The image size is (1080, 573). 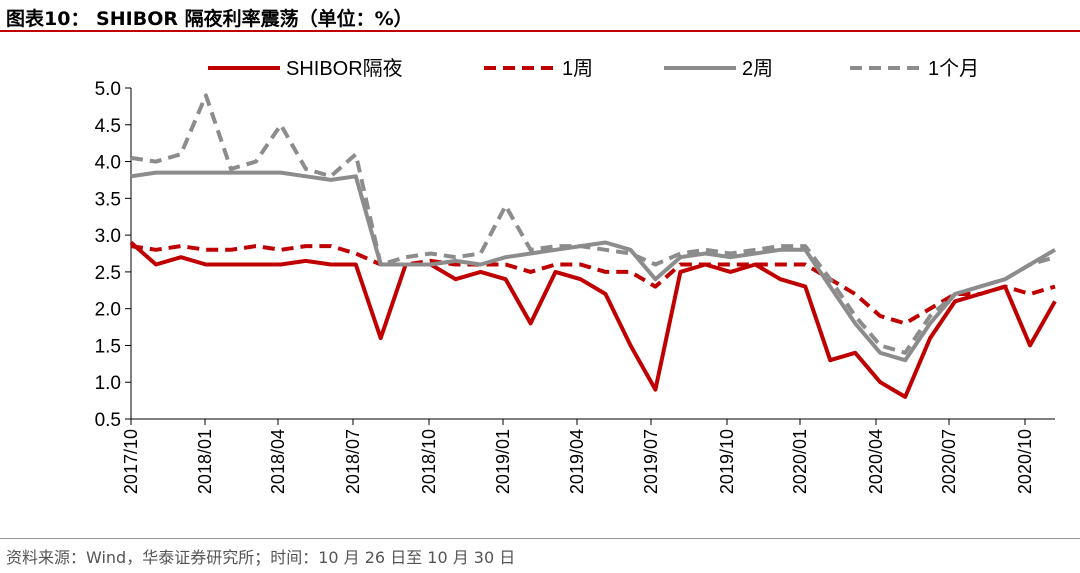 I want to click on legend-label: 2周, so click(x=757, y=69).